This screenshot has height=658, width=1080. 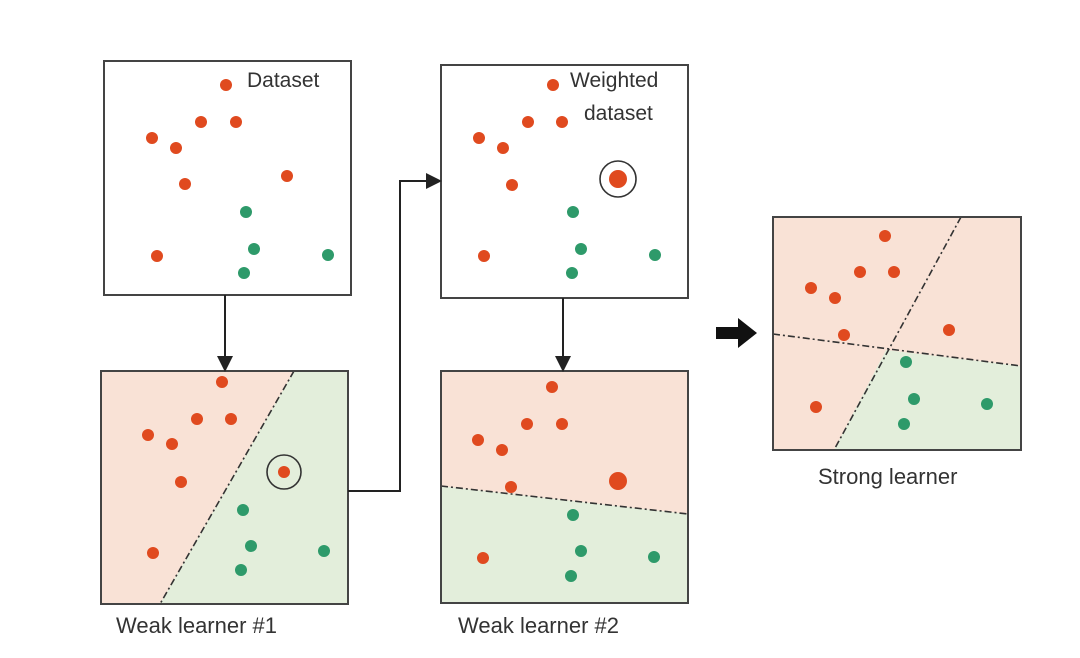 I want to click on strong-learner-caption: Strong learner, so click(x=888, y=476).